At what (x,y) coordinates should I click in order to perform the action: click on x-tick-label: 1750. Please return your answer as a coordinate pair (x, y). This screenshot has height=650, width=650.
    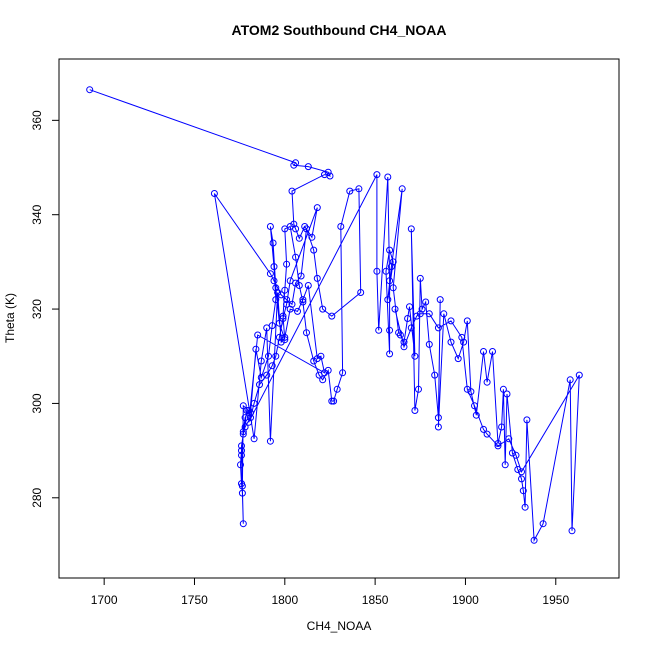
    Looking at the image, I should click on (194, 600).